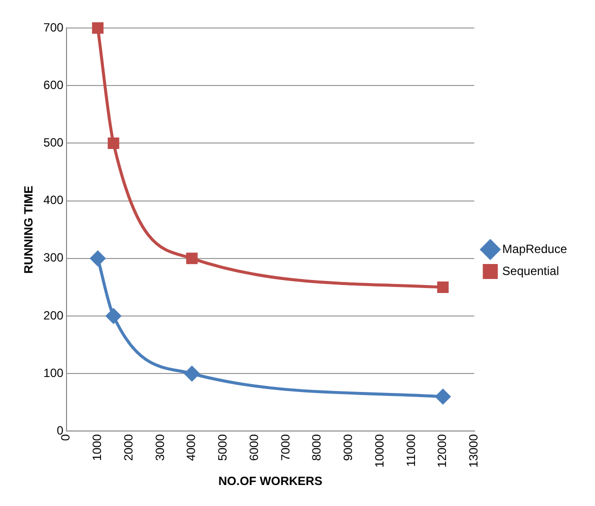  Describe the element at coordinates (348, 447) in the screenshot. I see `x-tick-label: 9000` at that location.